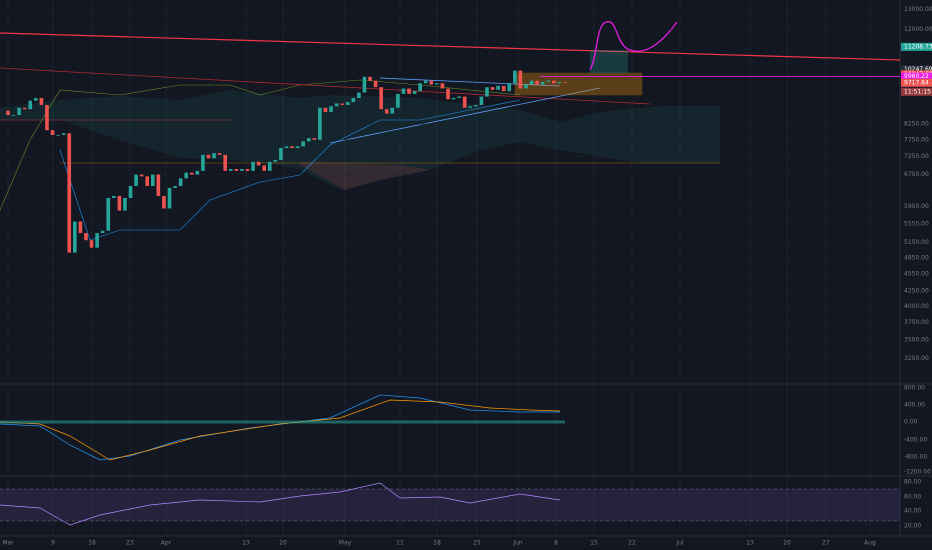  What do you see at coordinates (400, 543) in the screenshot?
I see `time-label: 11` at bounding box center [400, 543].